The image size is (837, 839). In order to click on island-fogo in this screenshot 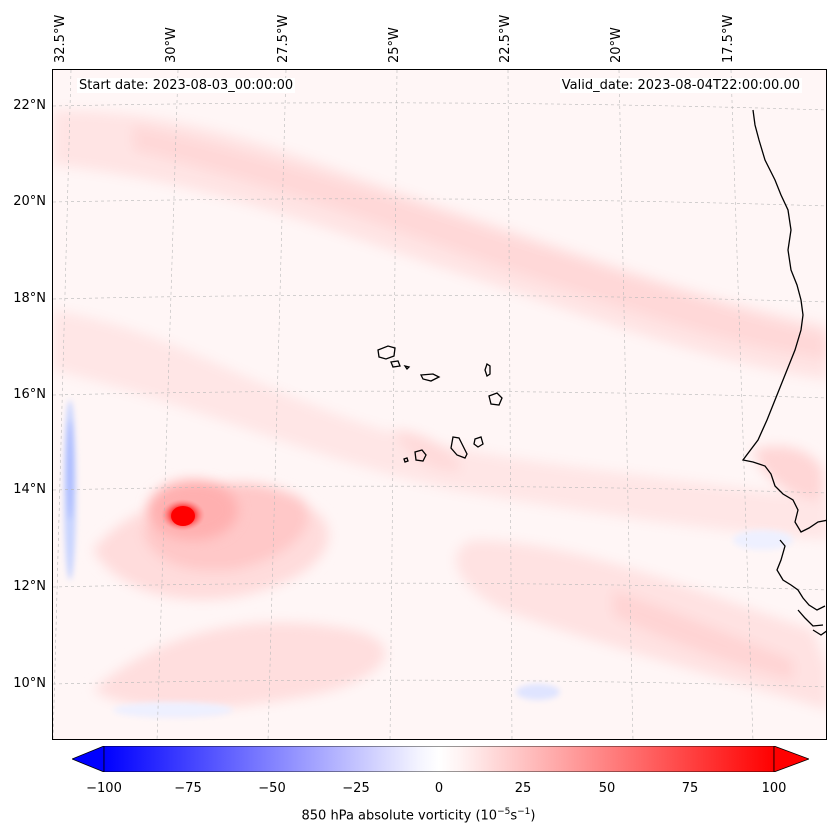, I will do `click(420, 455)`.